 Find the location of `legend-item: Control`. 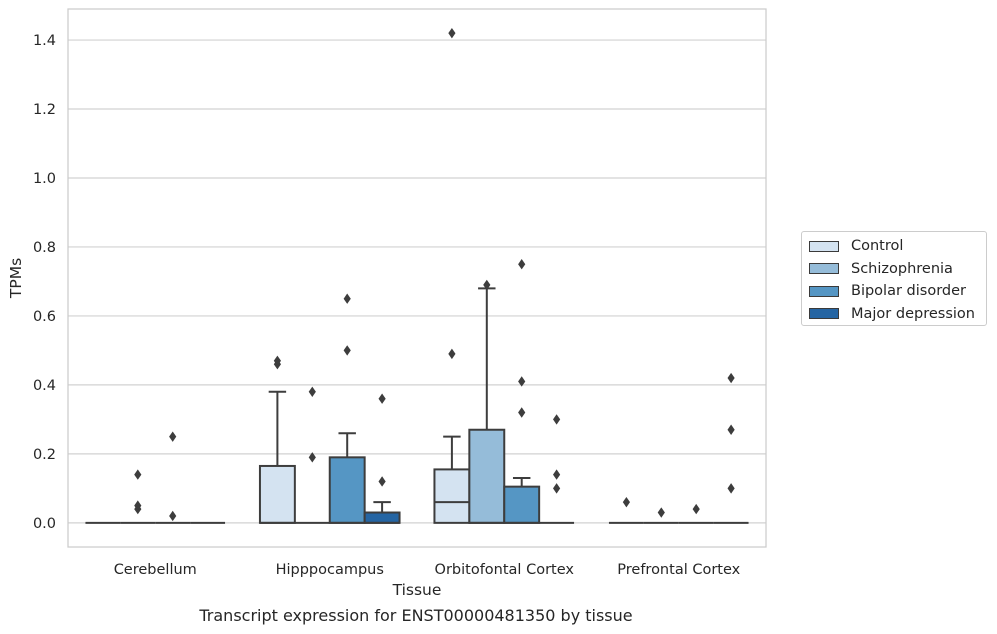

legend-item: Control is located at coordinates (856, 246).